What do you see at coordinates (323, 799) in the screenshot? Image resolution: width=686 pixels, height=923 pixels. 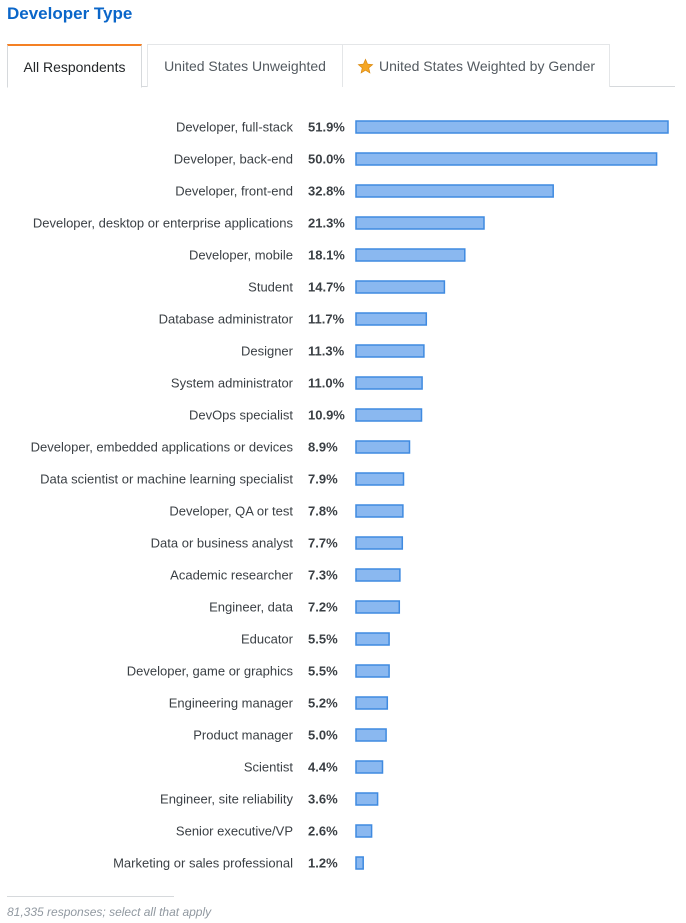 I see `value-label: 3.6%` at bounding box center [323, 799].